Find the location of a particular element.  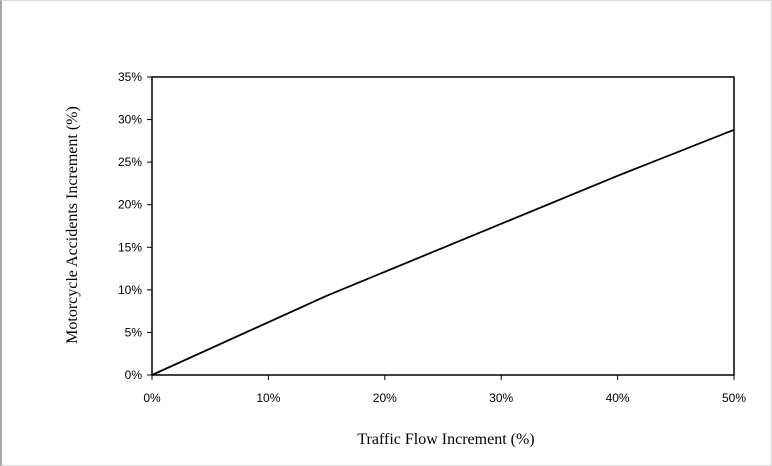

x-tick-label: 0% is located at coordinates (152, 398).